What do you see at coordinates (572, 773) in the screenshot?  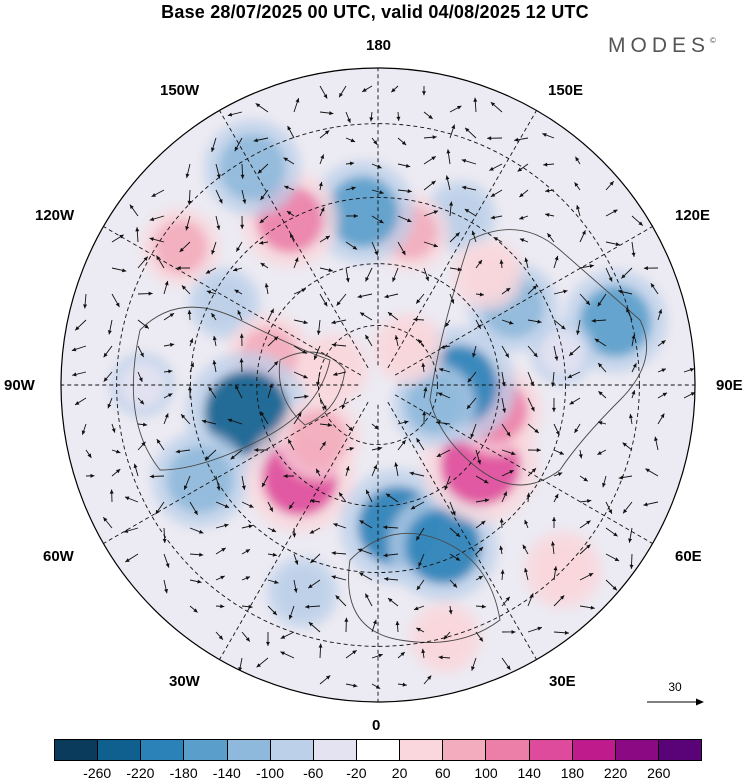 I see `colorbar-tick-label: 180` at bounding box center [572, 773].